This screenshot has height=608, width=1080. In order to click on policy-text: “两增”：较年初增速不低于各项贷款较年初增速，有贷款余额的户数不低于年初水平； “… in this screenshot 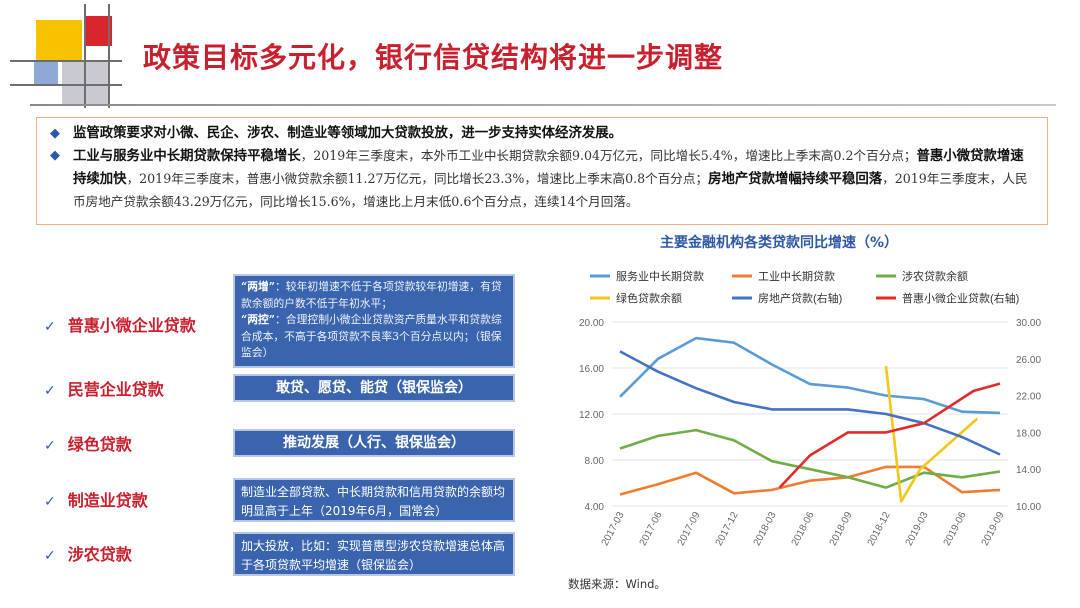, I will do `click(371, 319)`.